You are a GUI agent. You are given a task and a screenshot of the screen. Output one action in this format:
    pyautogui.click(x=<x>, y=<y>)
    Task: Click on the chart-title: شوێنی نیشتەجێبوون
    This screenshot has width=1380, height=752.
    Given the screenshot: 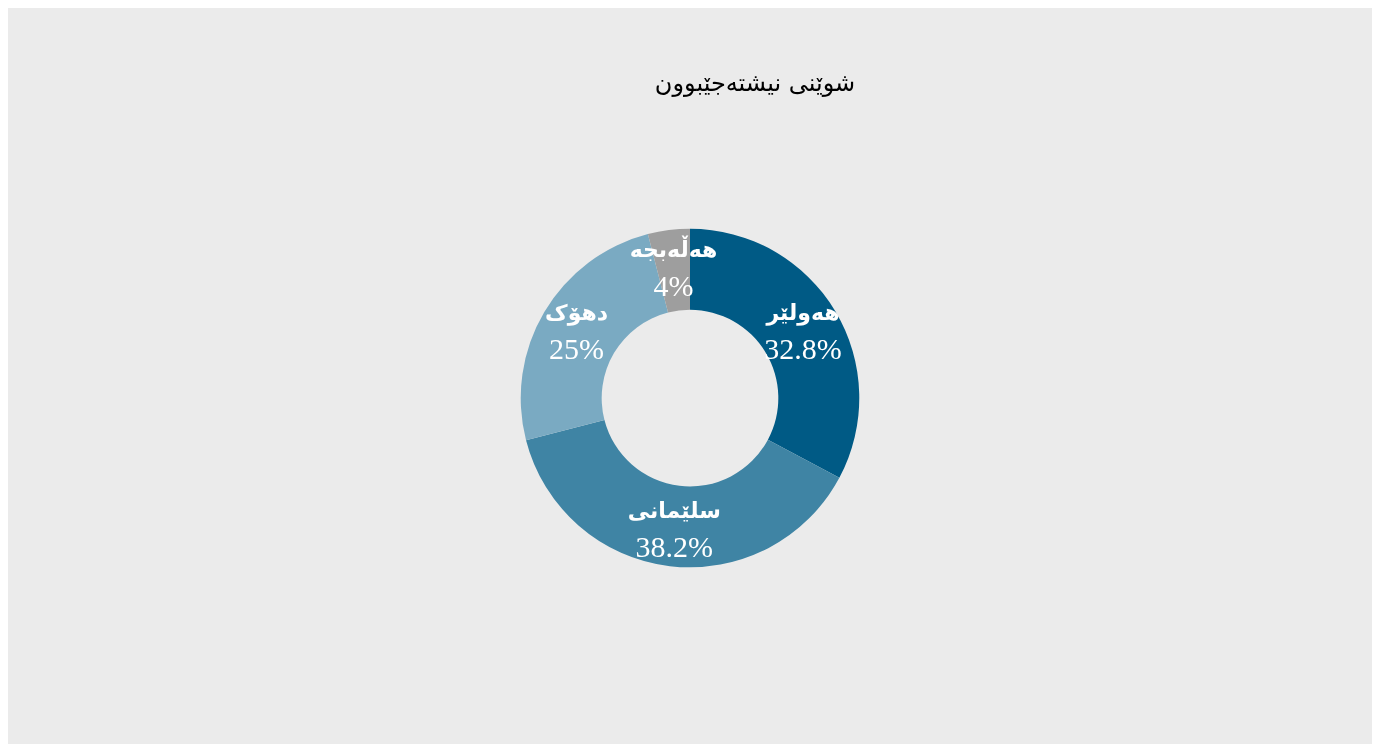 What is the action you would take?
    pyautogui.click(x=755, y=83)
    